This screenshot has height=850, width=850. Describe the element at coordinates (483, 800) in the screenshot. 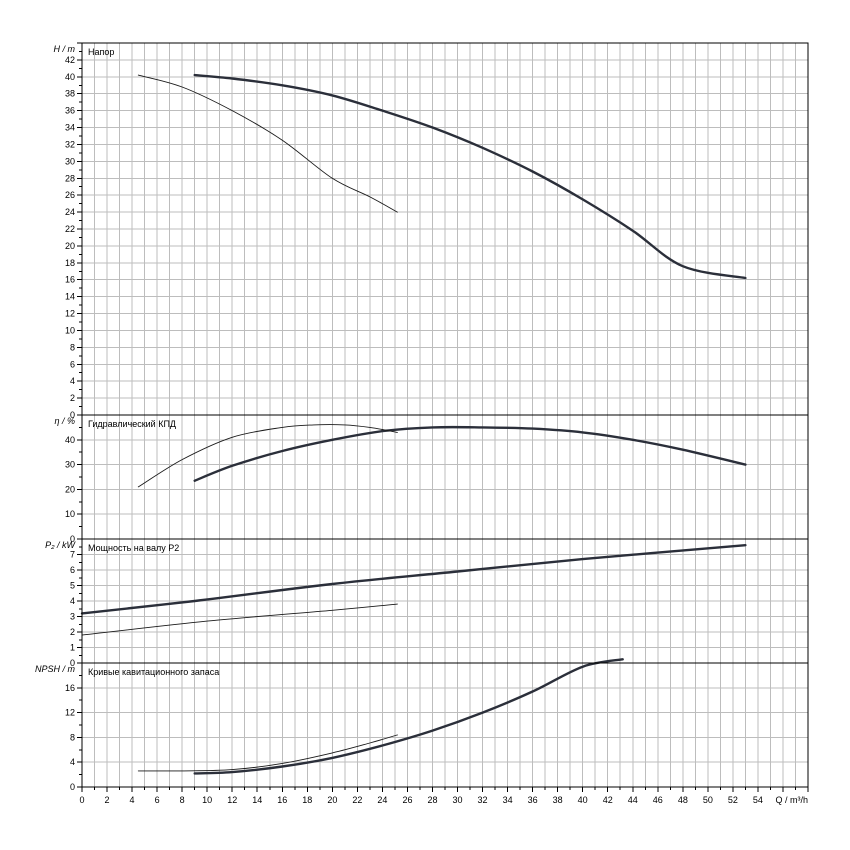

I see `x-tick-label: 32` at that location.